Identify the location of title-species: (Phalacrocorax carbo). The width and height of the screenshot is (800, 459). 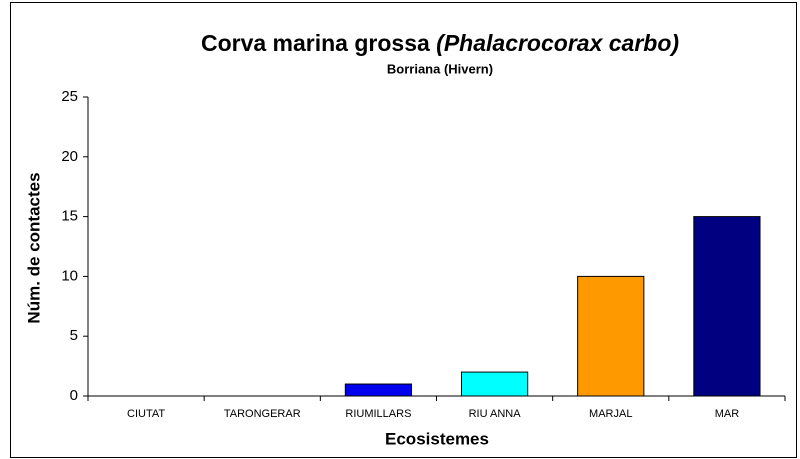
(557, 43).